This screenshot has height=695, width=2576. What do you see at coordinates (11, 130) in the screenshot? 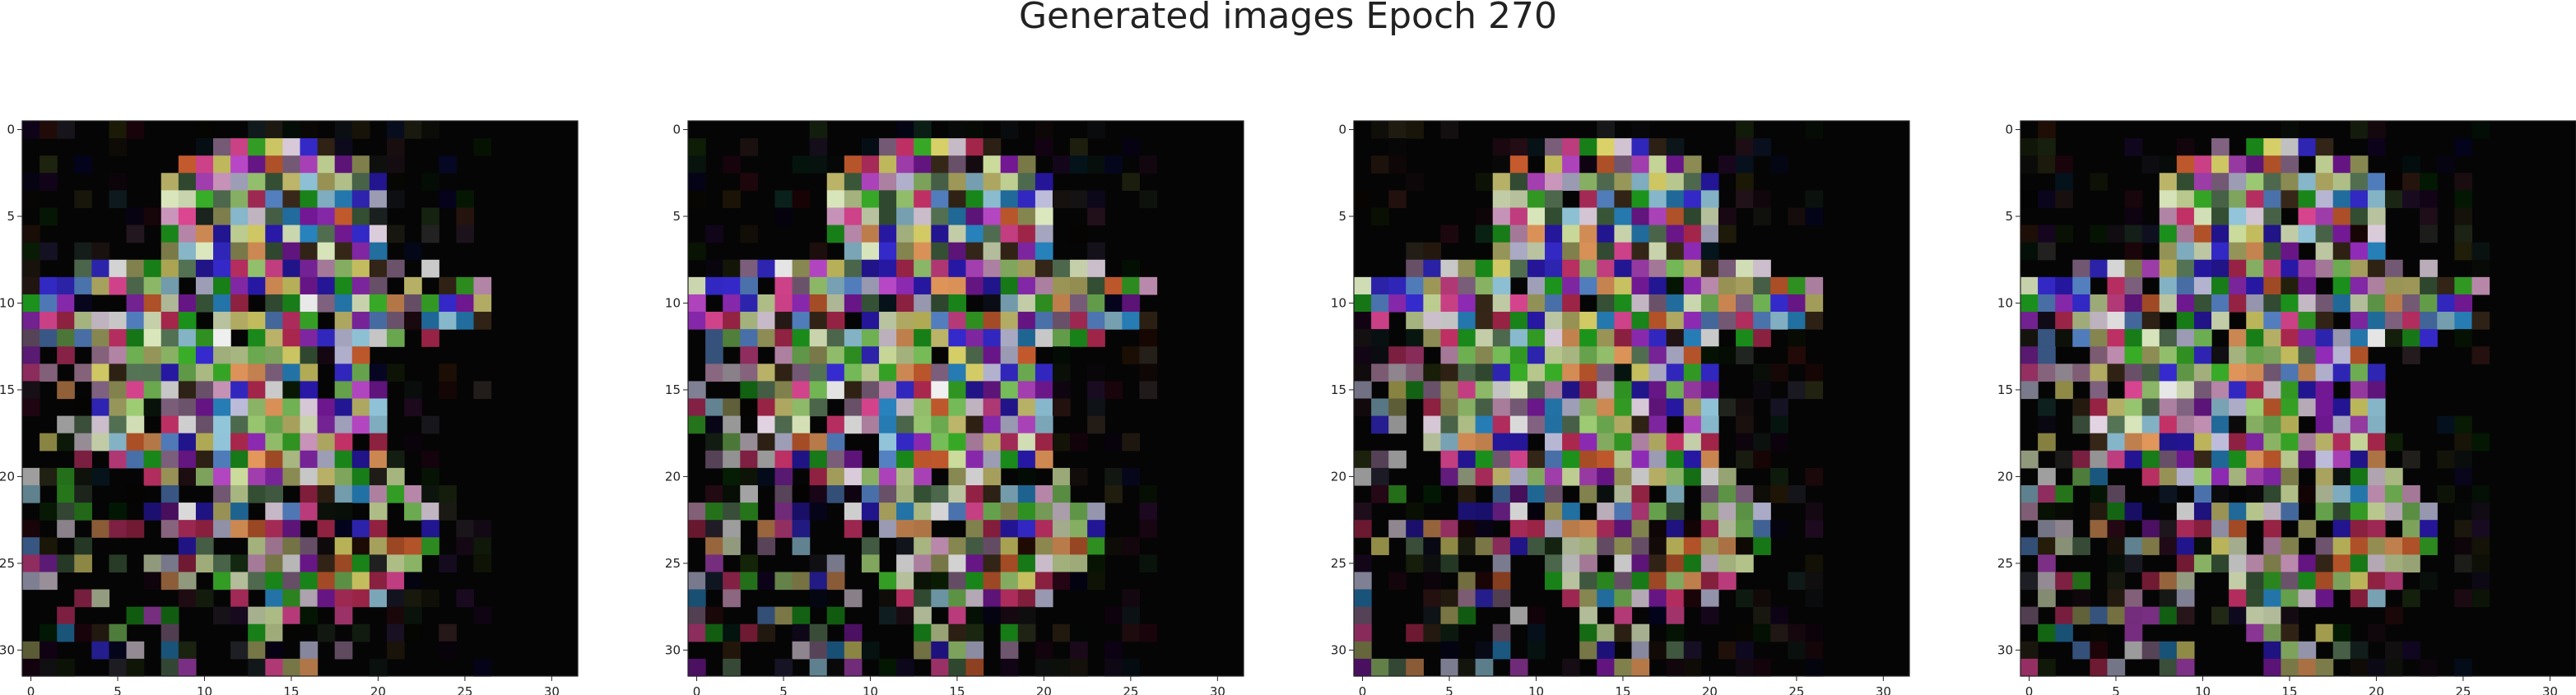
I see `y-tick-label: 0` at bounding box center [11, 130].